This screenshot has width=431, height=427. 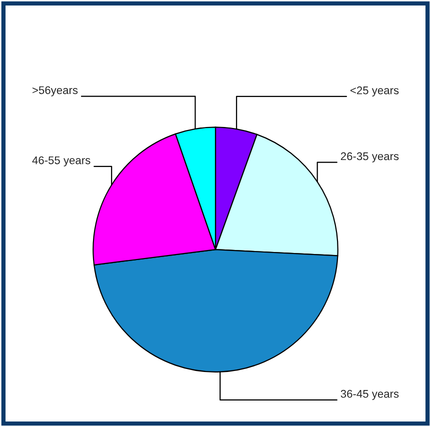 What do you see at coordinates (369, 395) in the screenshot?
I see `slice-label: 36-45 years` at bounding box center [369, 395].